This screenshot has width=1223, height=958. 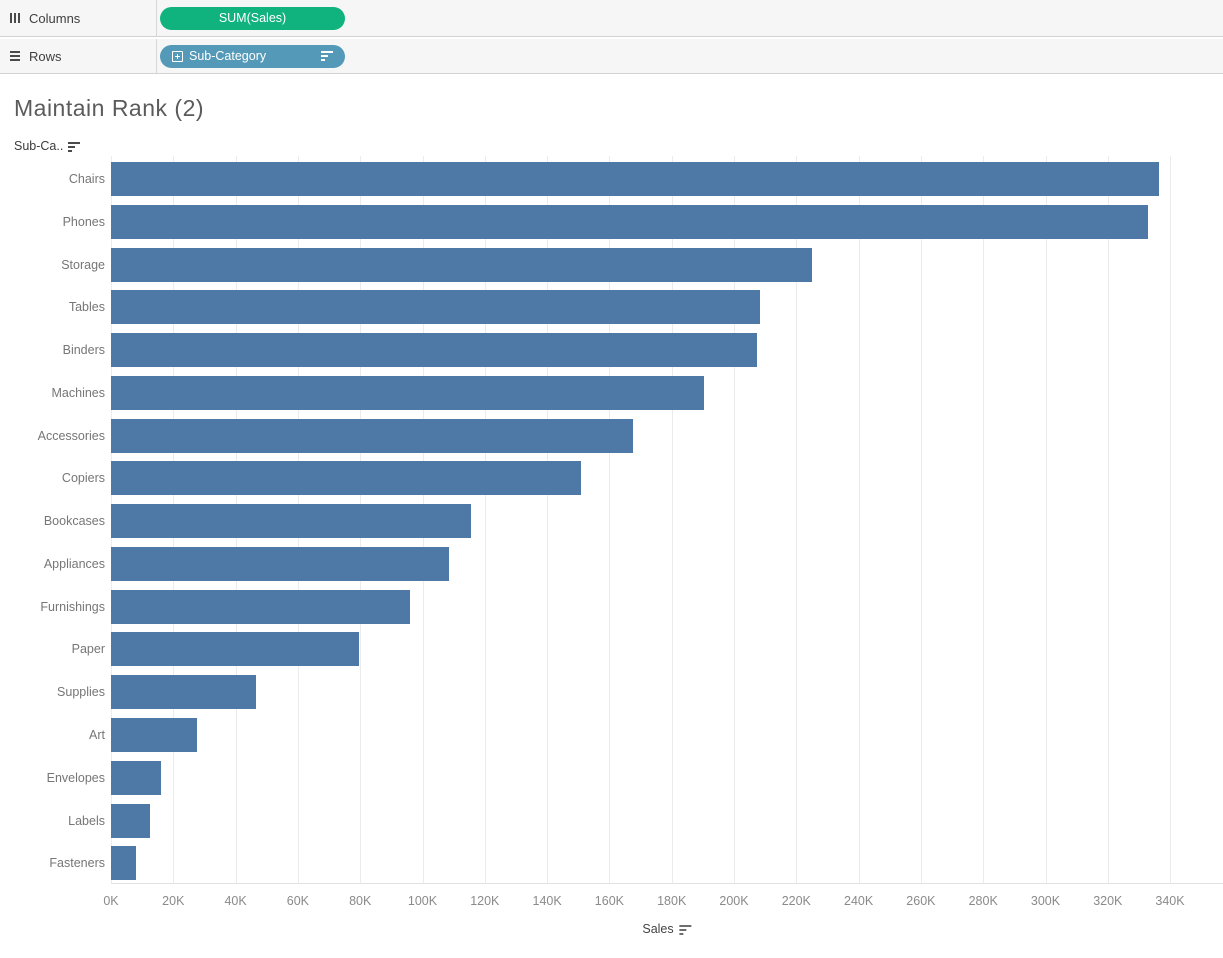 What do you see at coordinates (360, 901) in the screenshot?
I see `x-tick-label: 80K` at bounding box center [360, 901].